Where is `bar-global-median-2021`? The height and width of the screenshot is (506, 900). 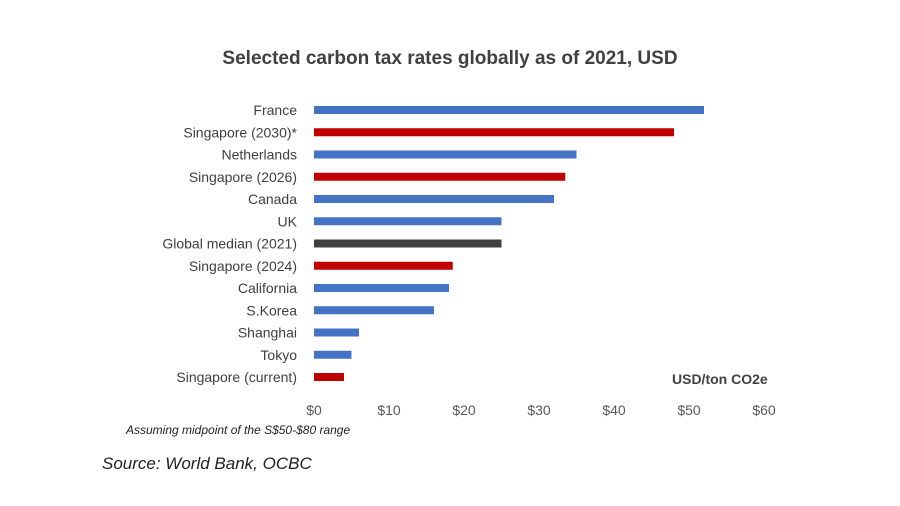
bar-global-median-2021 is located at coordinates (408, 243).